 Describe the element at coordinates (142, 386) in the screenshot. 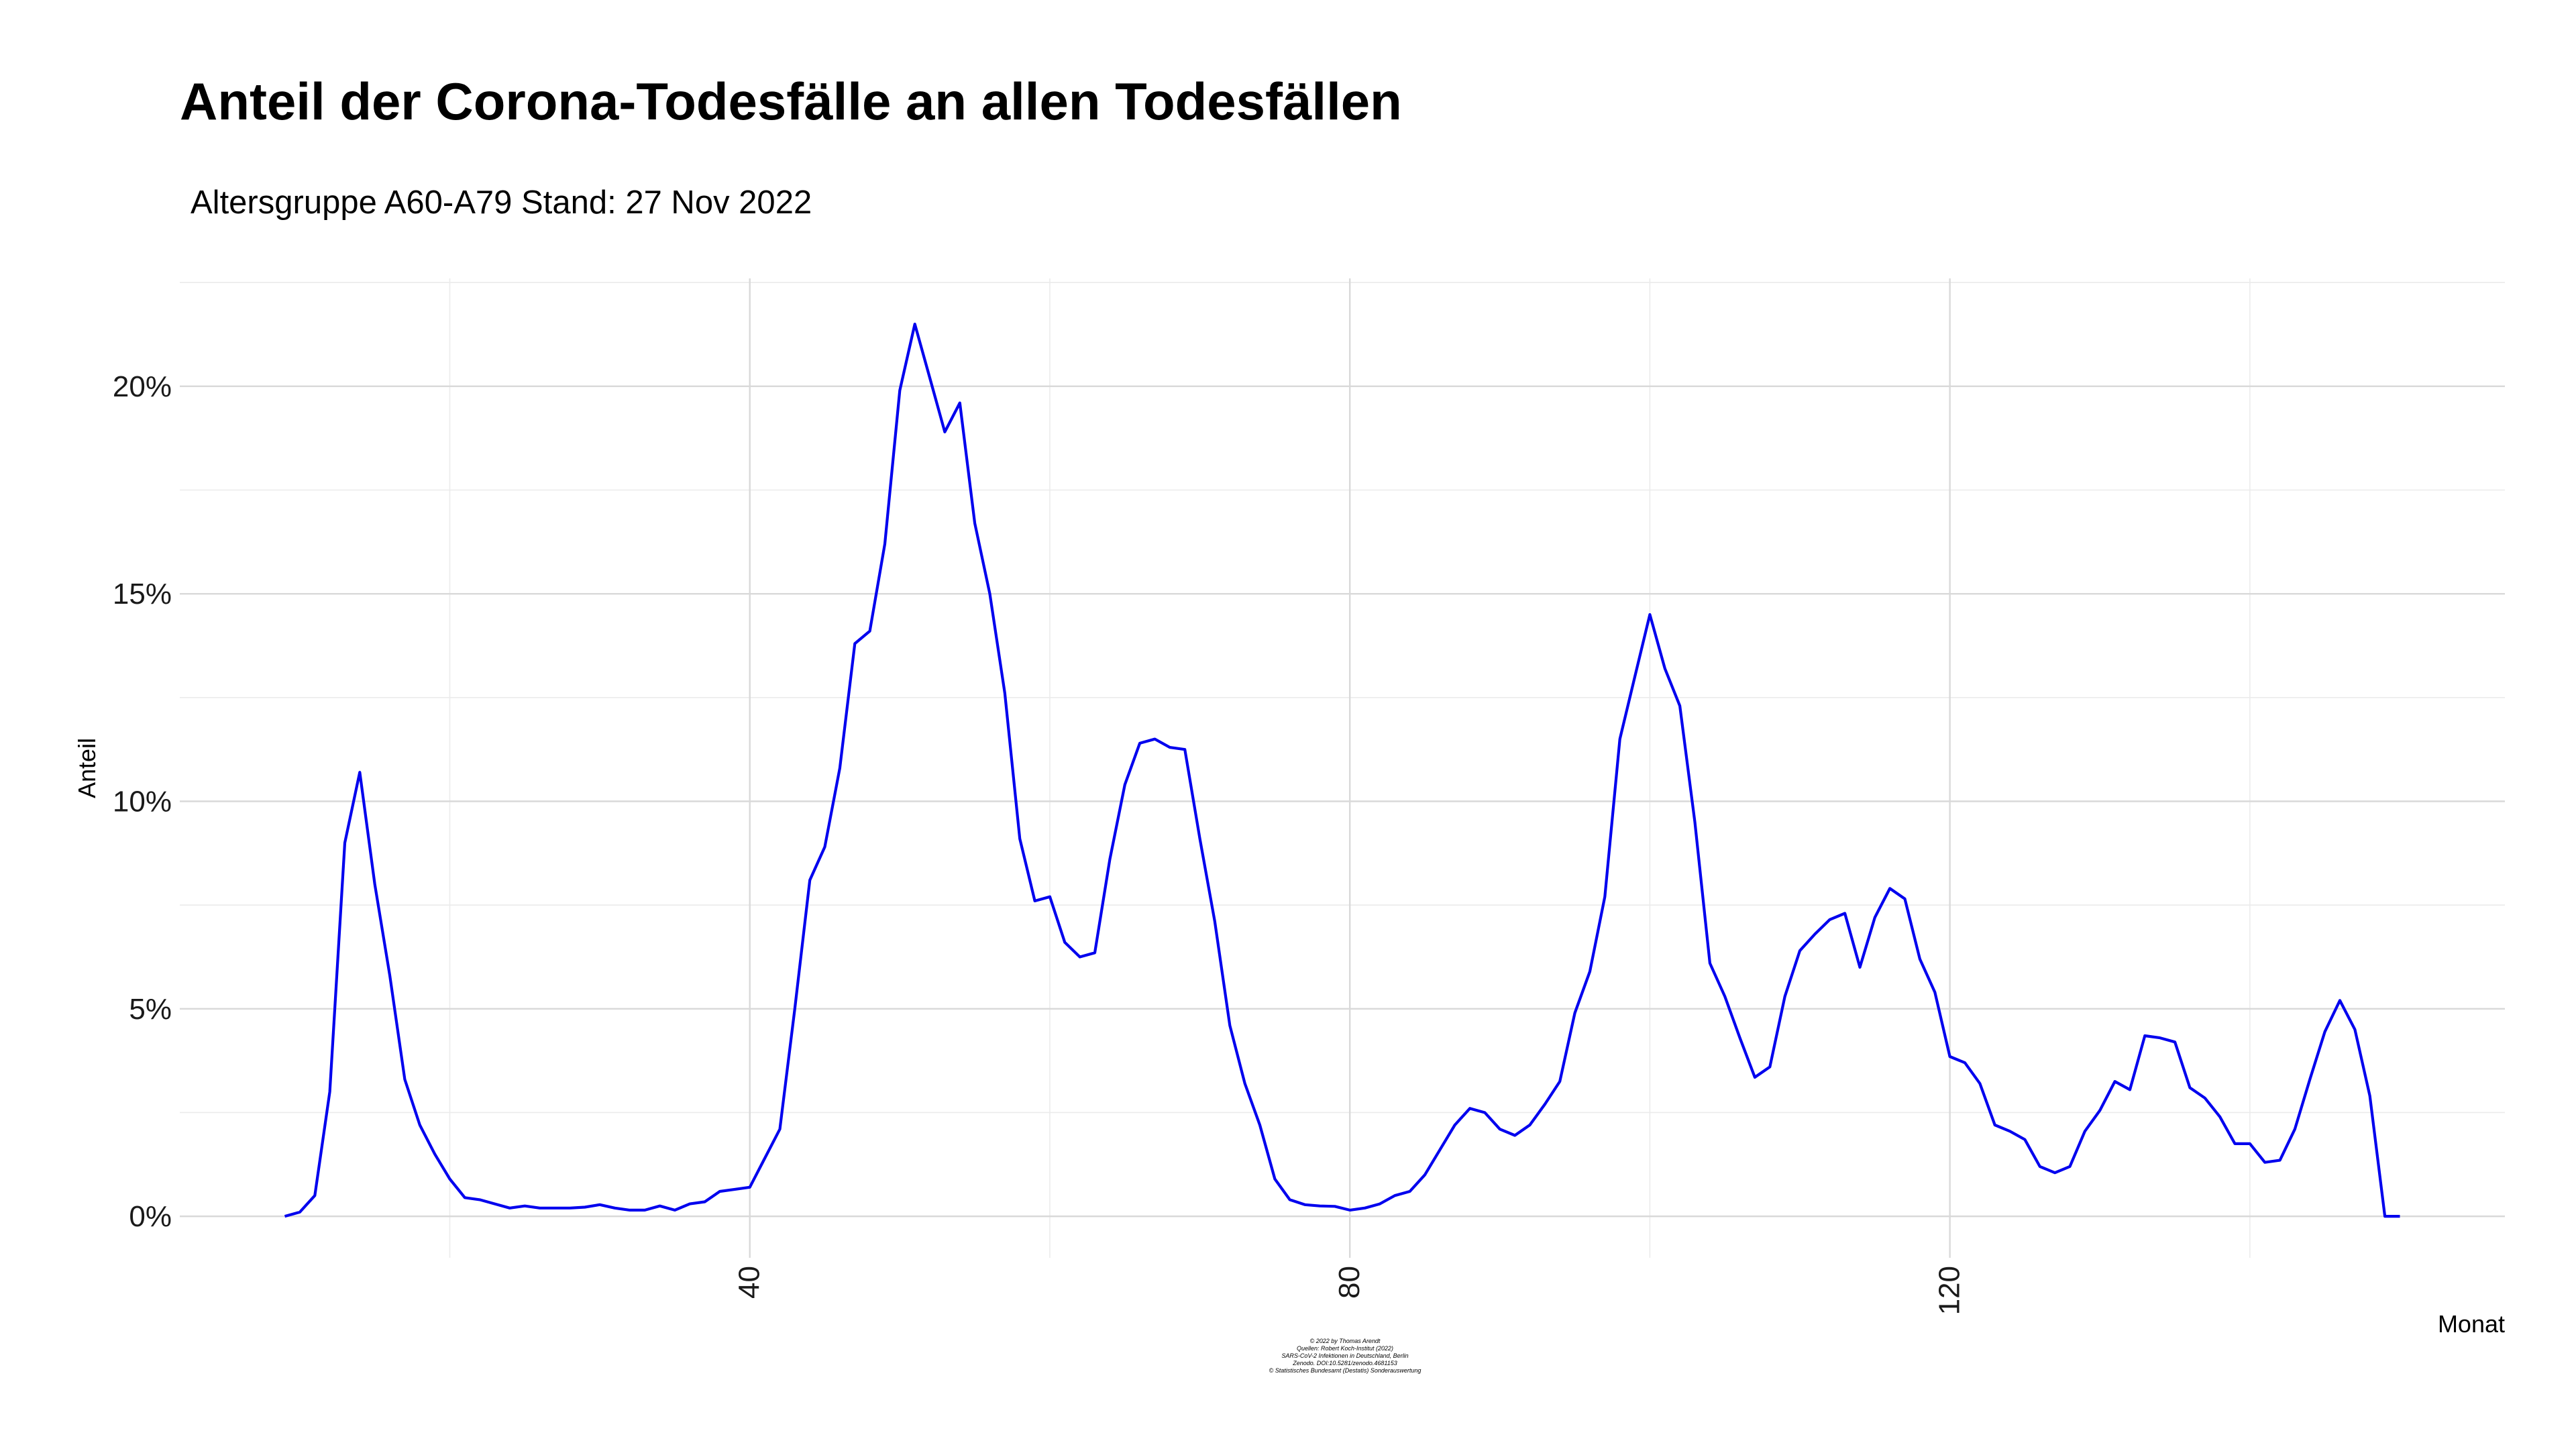

I see `y-tick-label: 20%` at that location.